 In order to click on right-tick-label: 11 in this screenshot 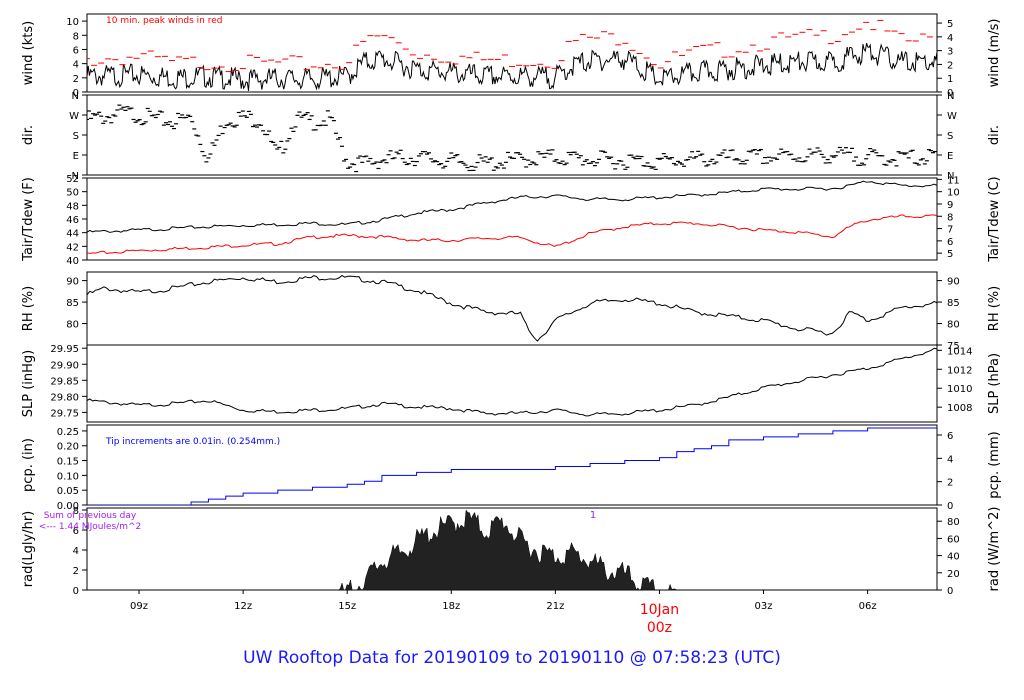, I will do `click(953, 180)`.